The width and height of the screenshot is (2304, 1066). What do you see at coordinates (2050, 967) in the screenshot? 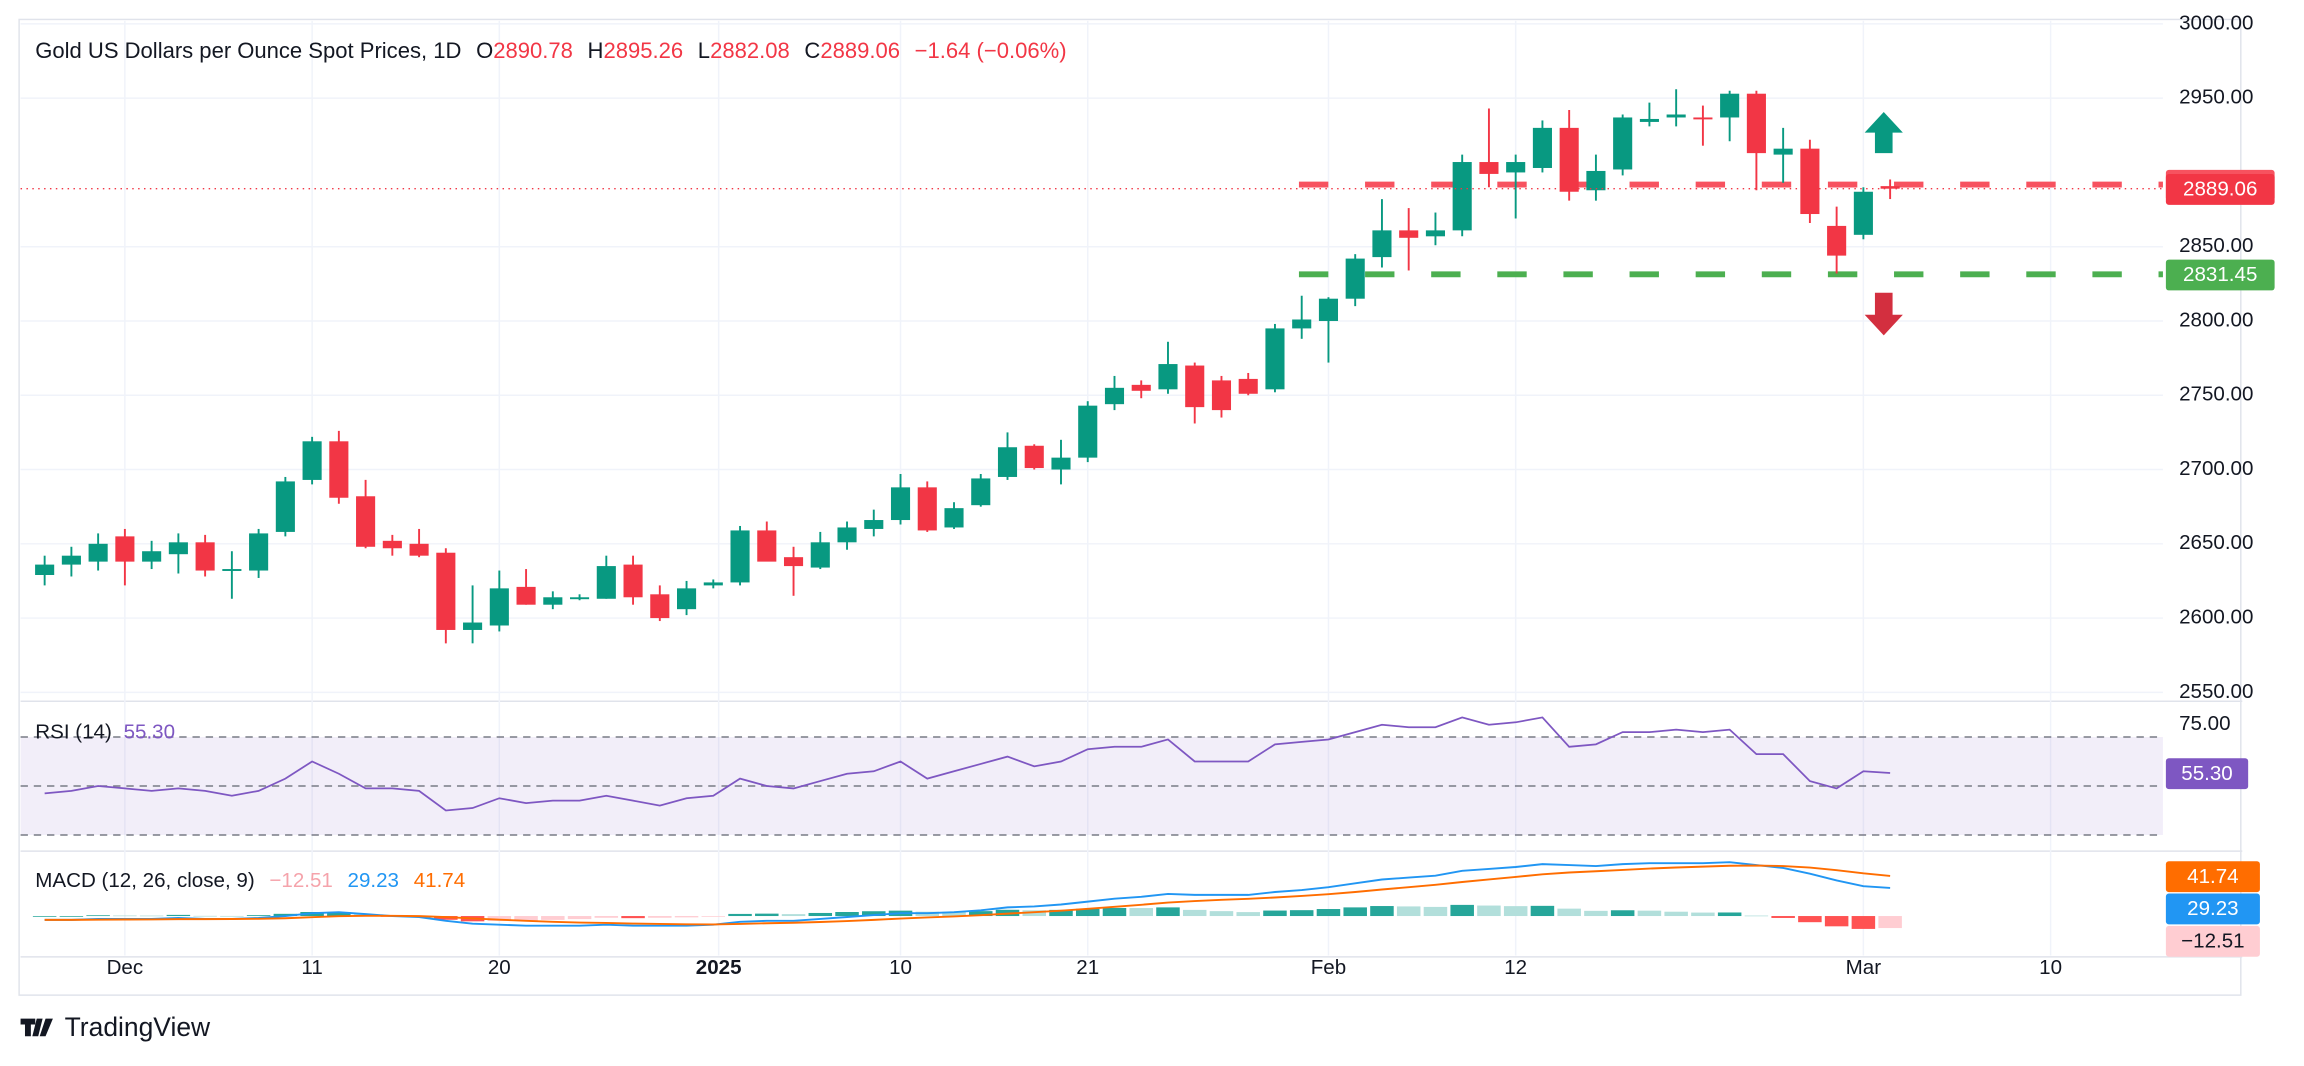
I see `x-tick-label: 10` at bounding box center [2050, 967].